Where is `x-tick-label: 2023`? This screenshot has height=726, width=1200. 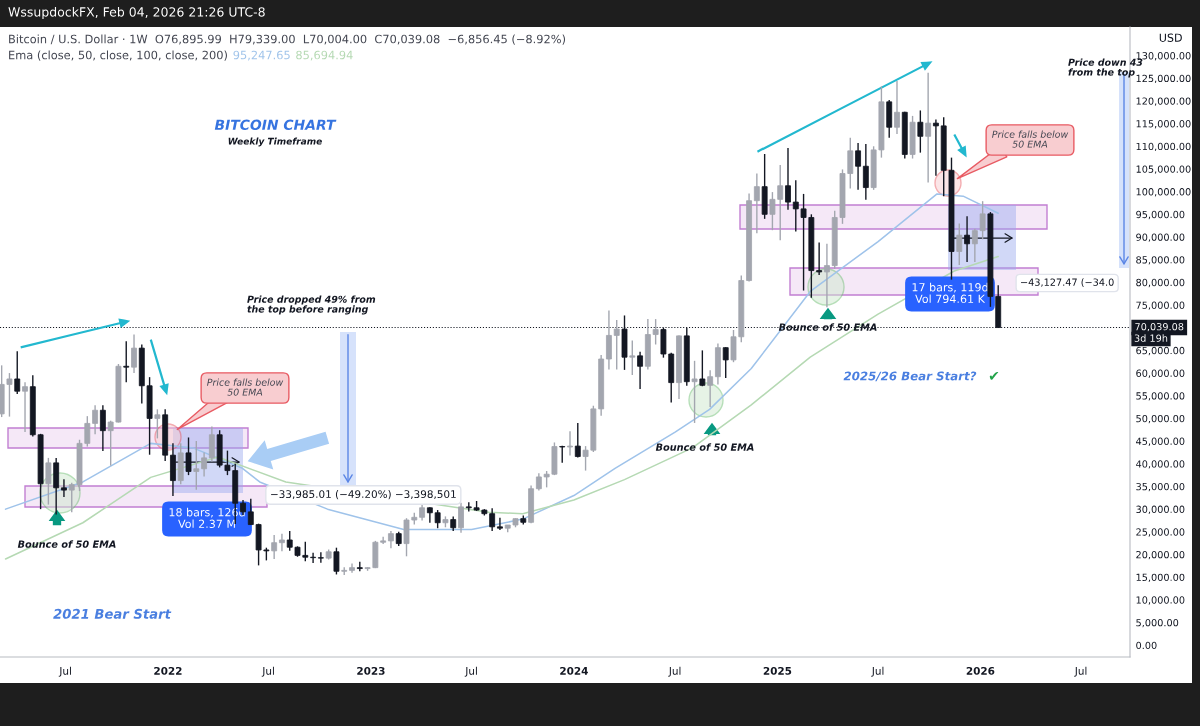 x-tick-label: 2023 is located at coordinates (371, 670).